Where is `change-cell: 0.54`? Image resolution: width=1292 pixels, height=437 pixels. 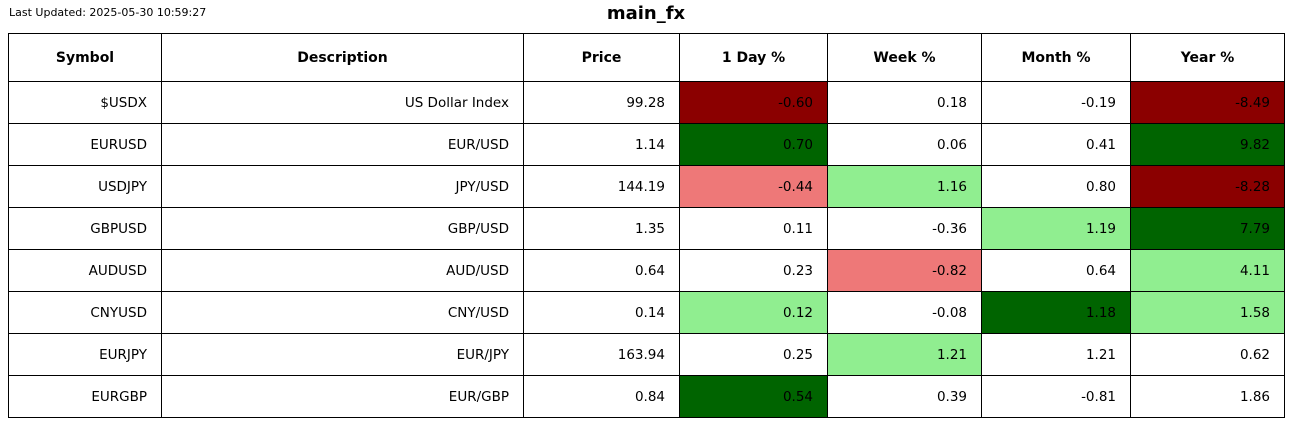
change-cell: 0.54 is located at coordinates (753, 396).